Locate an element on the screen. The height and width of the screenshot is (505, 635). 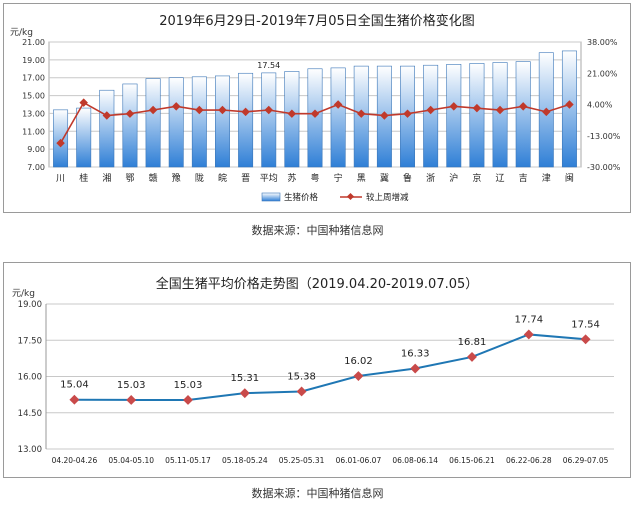
x-tick-label: 陇 is located at coordinates (199, 178).